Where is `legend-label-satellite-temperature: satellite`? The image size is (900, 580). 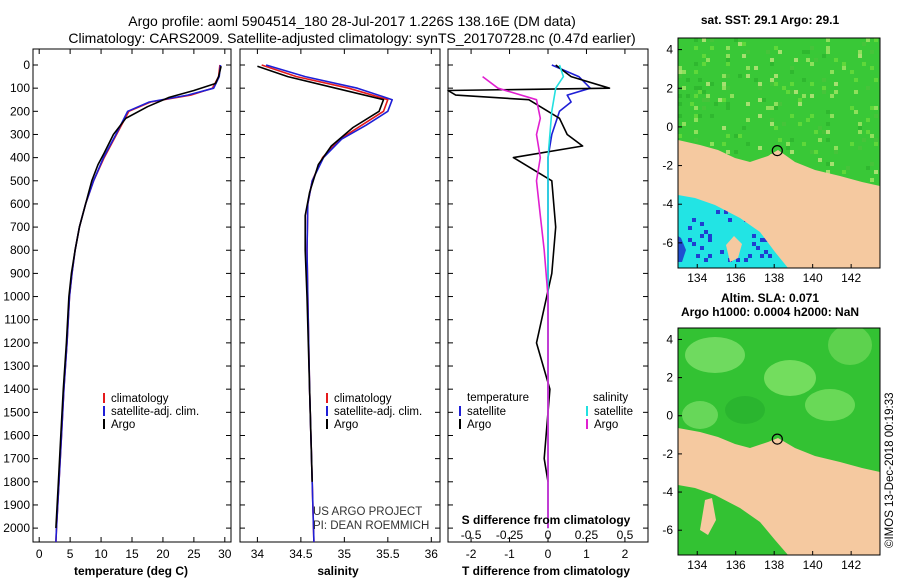 legend-label-satellite-temperature: satellite is located at coordinates (486, 412).